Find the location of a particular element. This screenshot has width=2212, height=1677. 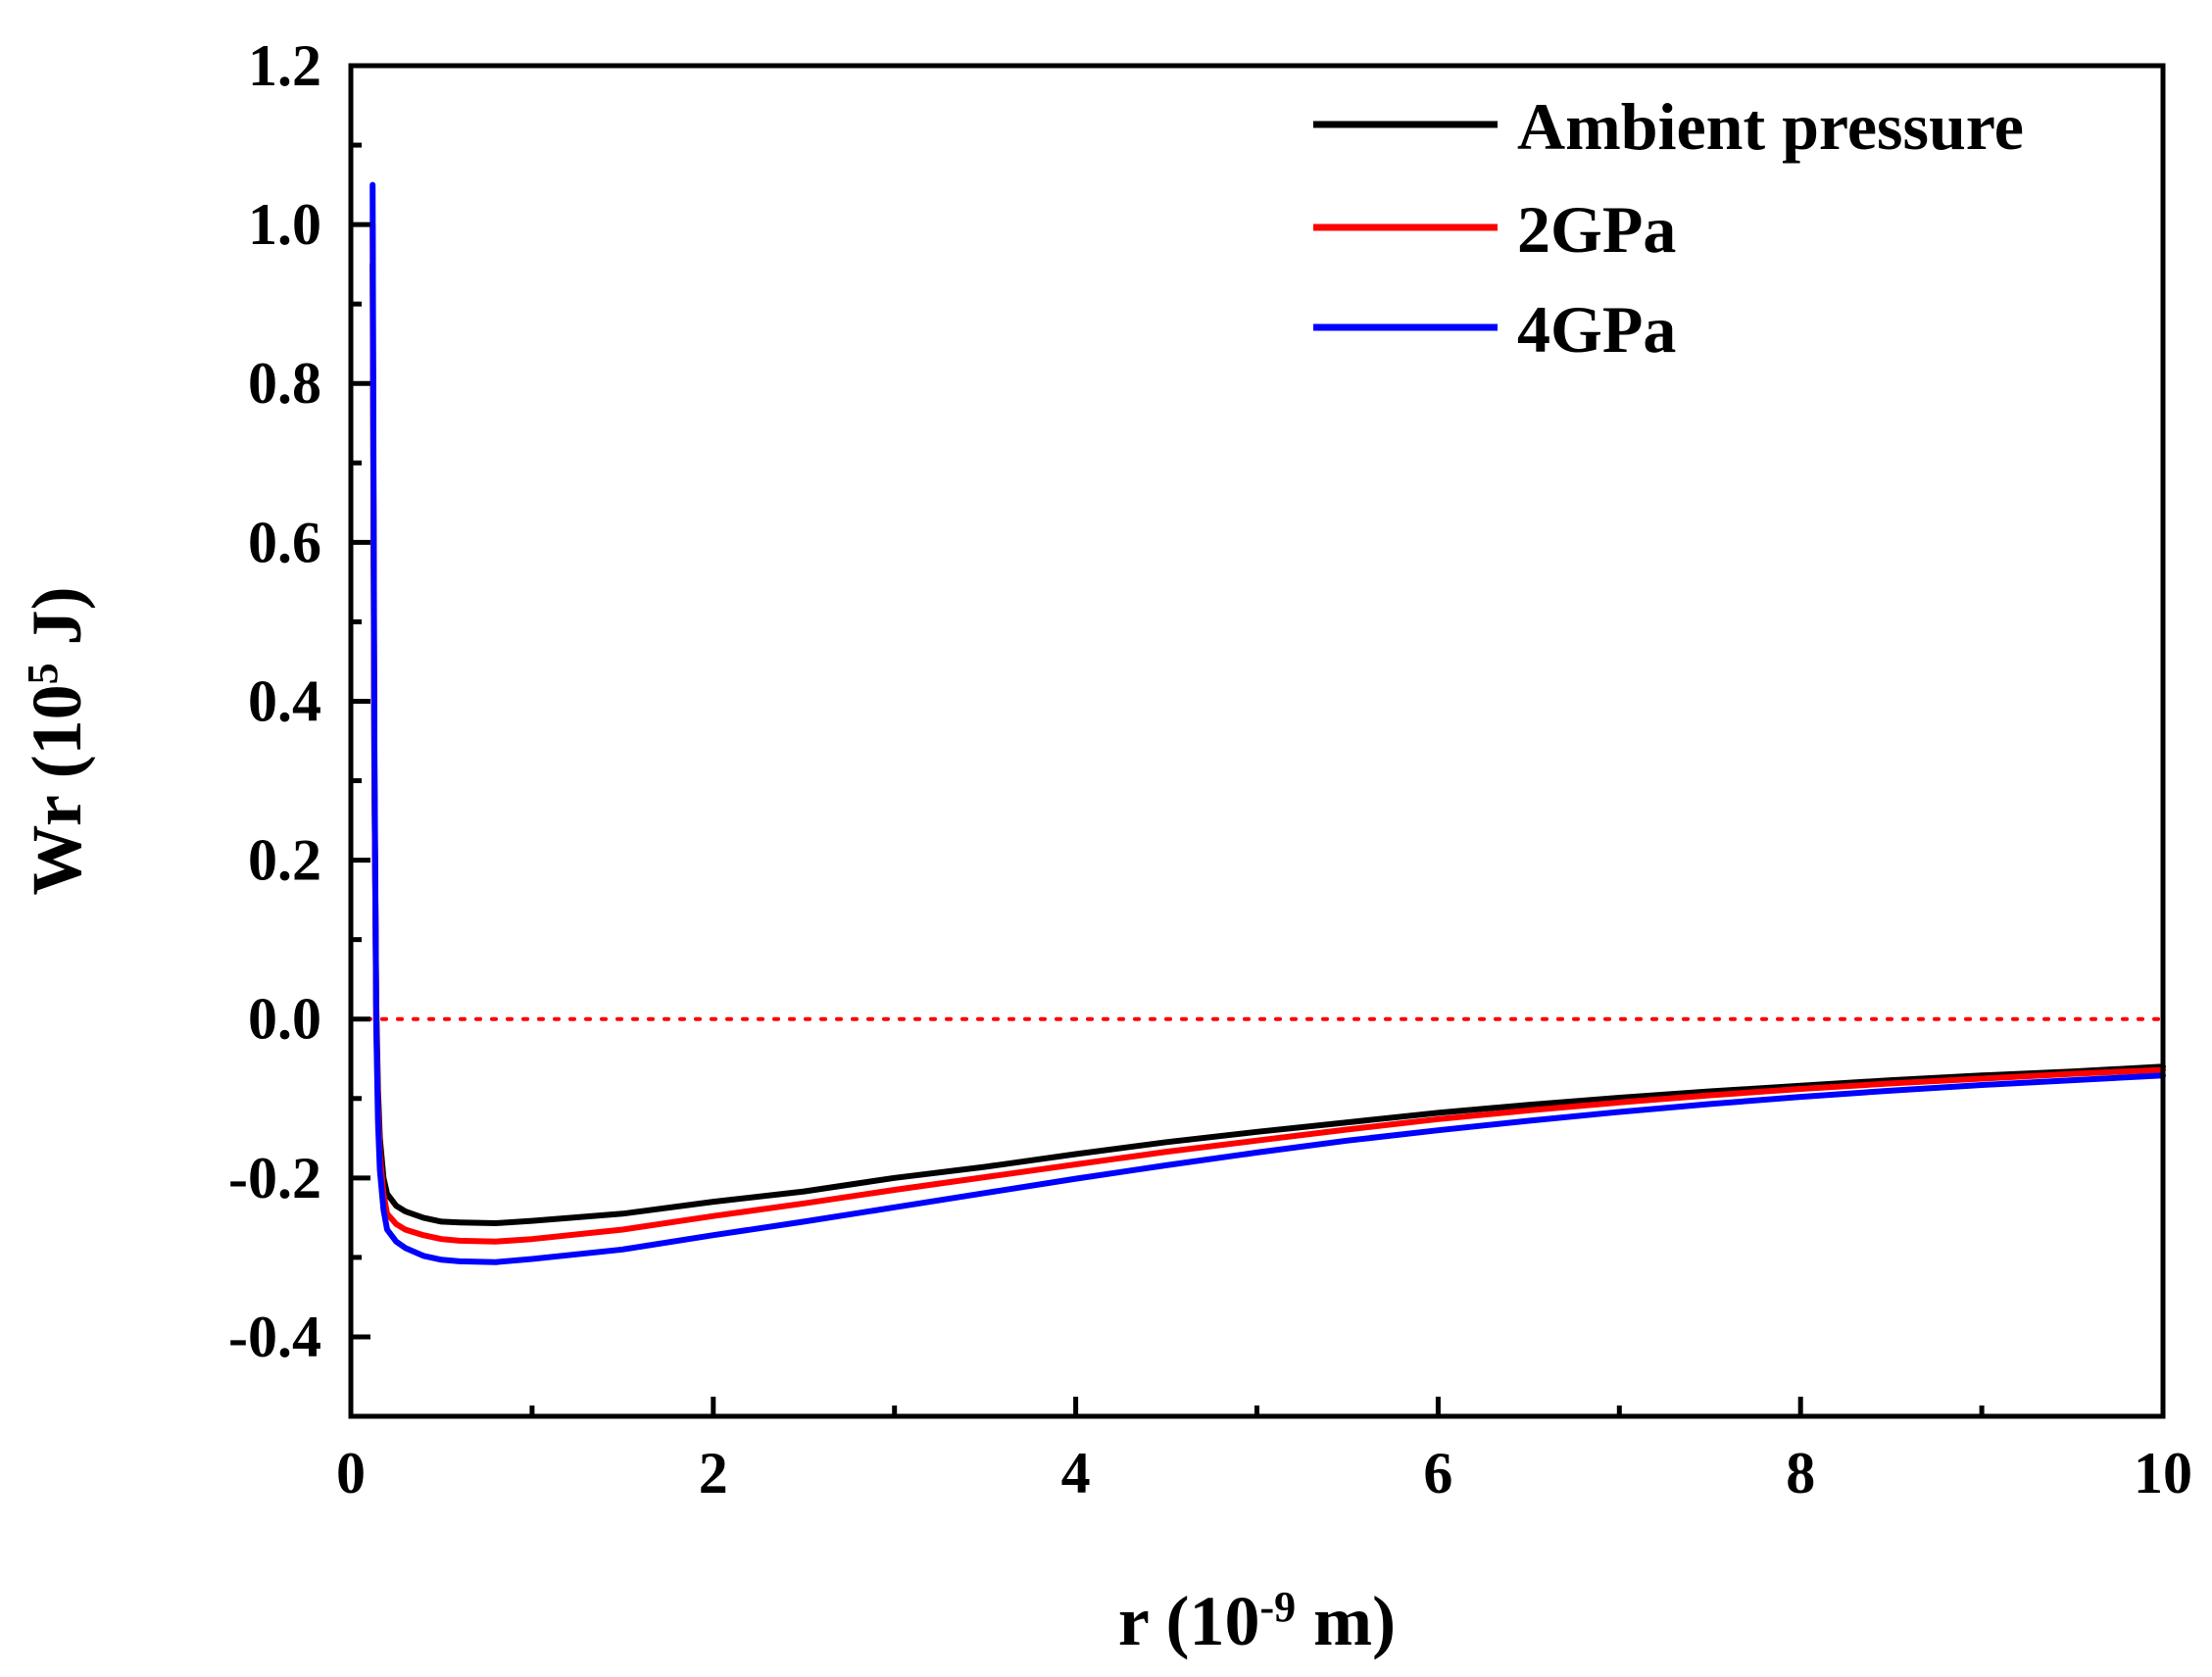

x-tick-label: 6 is located at coordinates (1437, 1473).